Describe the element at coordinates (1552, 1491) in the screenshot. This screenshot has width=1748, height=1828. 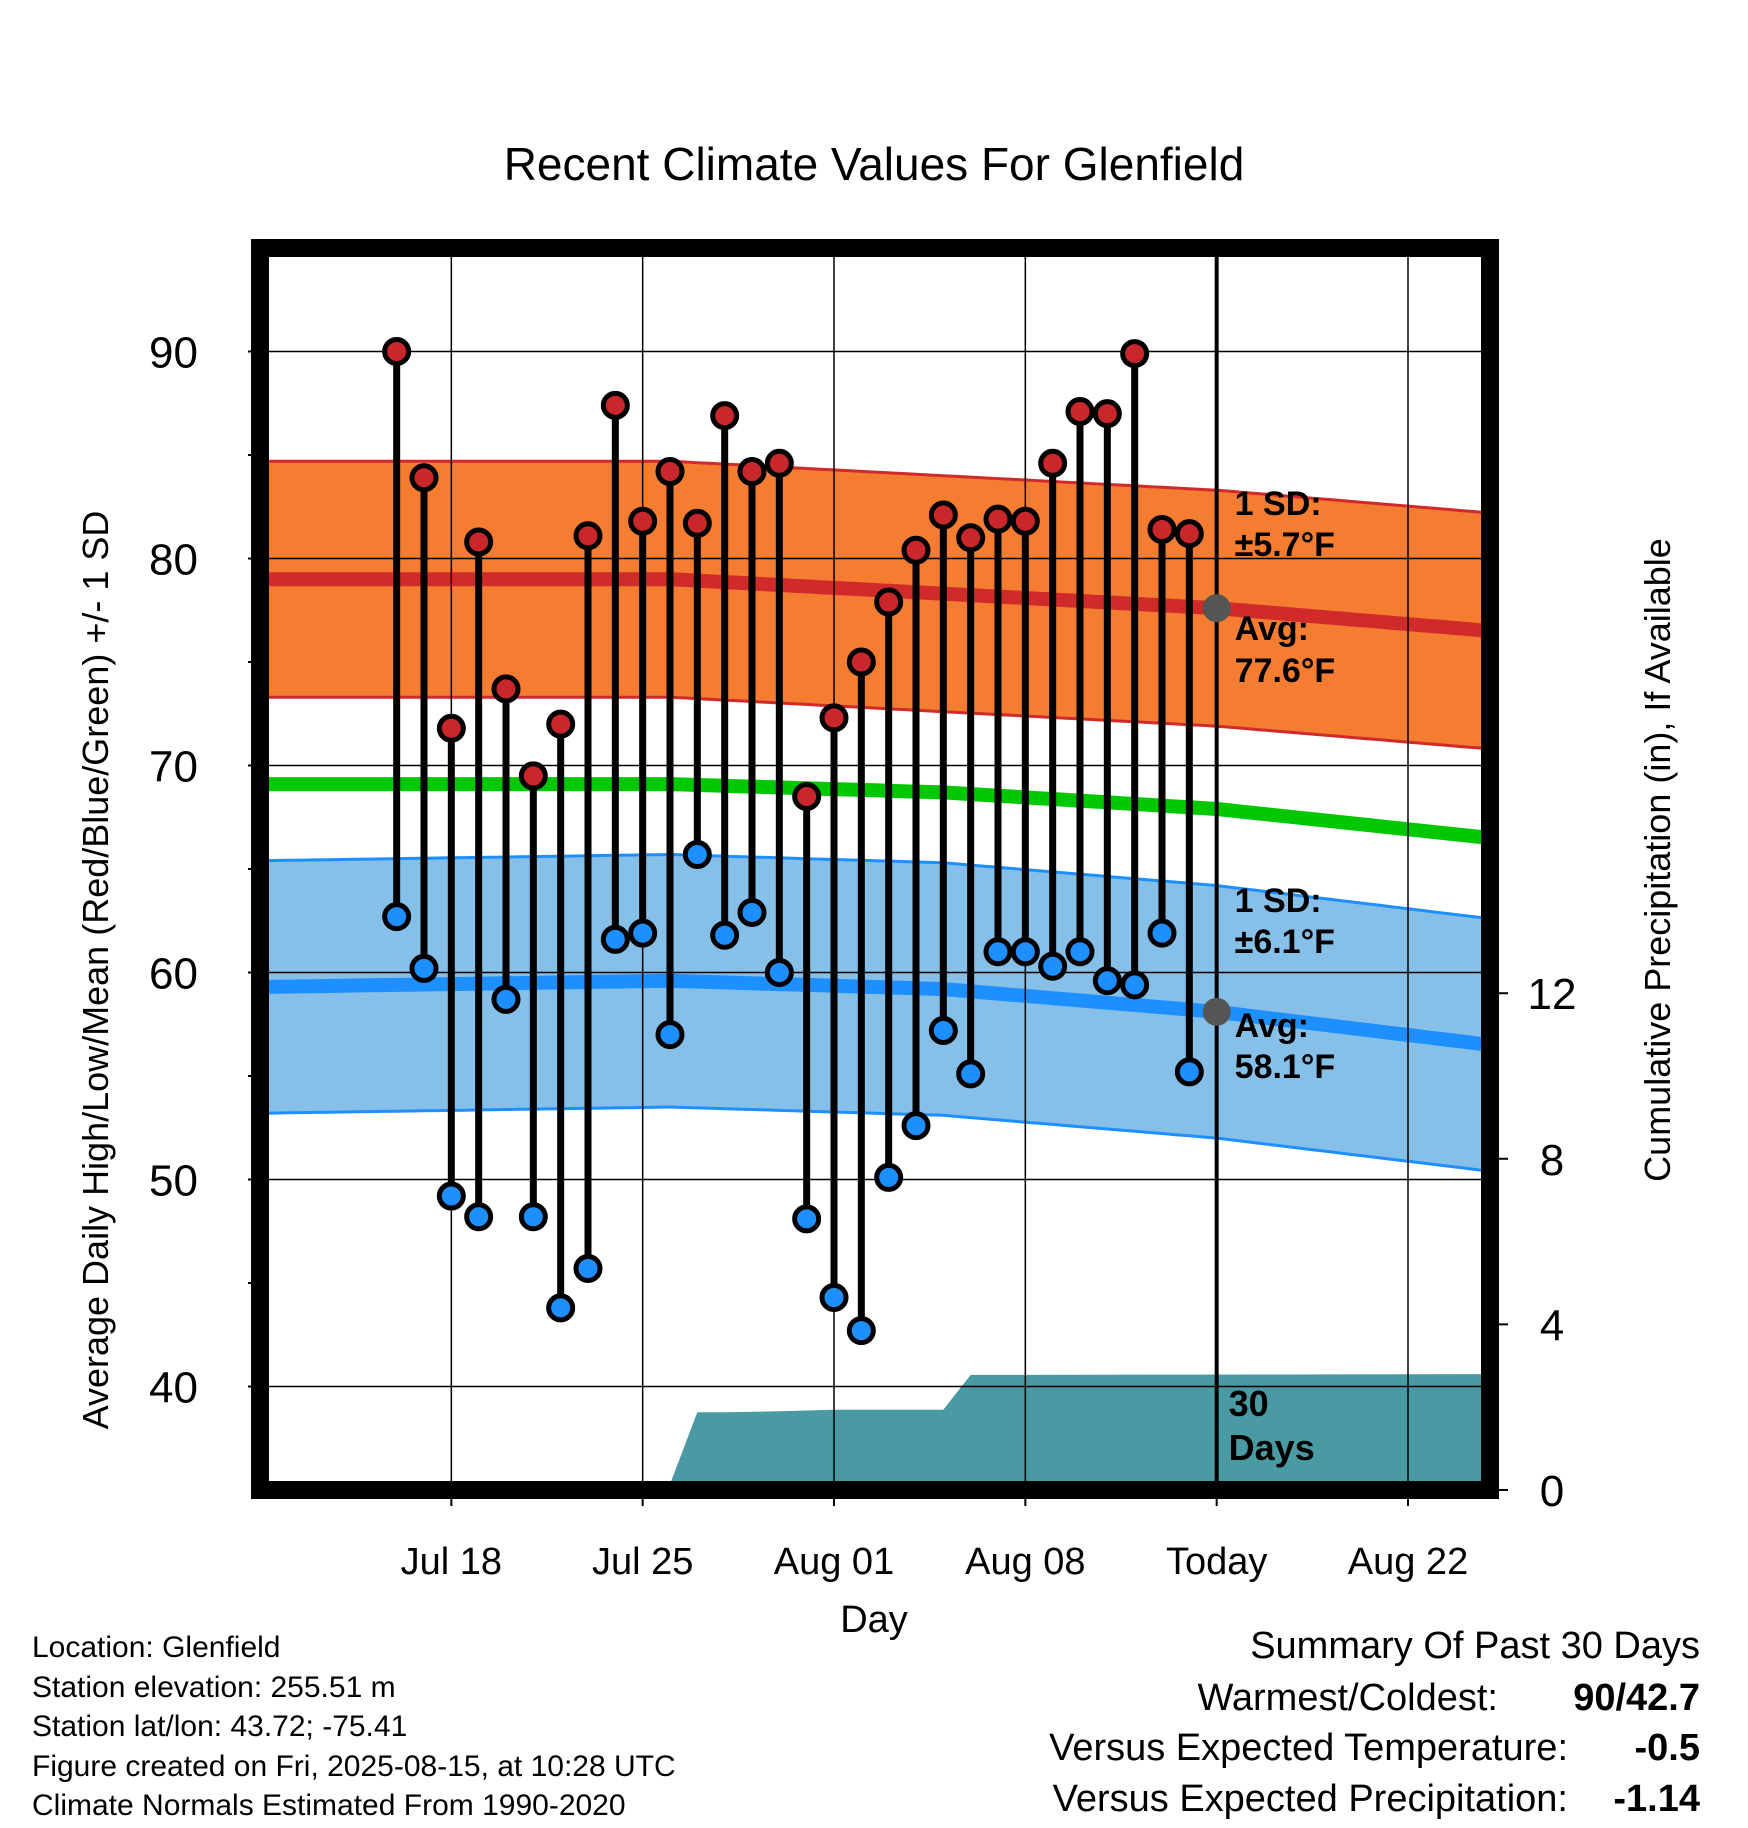
I see `y2-tick-label: 0` at that location.